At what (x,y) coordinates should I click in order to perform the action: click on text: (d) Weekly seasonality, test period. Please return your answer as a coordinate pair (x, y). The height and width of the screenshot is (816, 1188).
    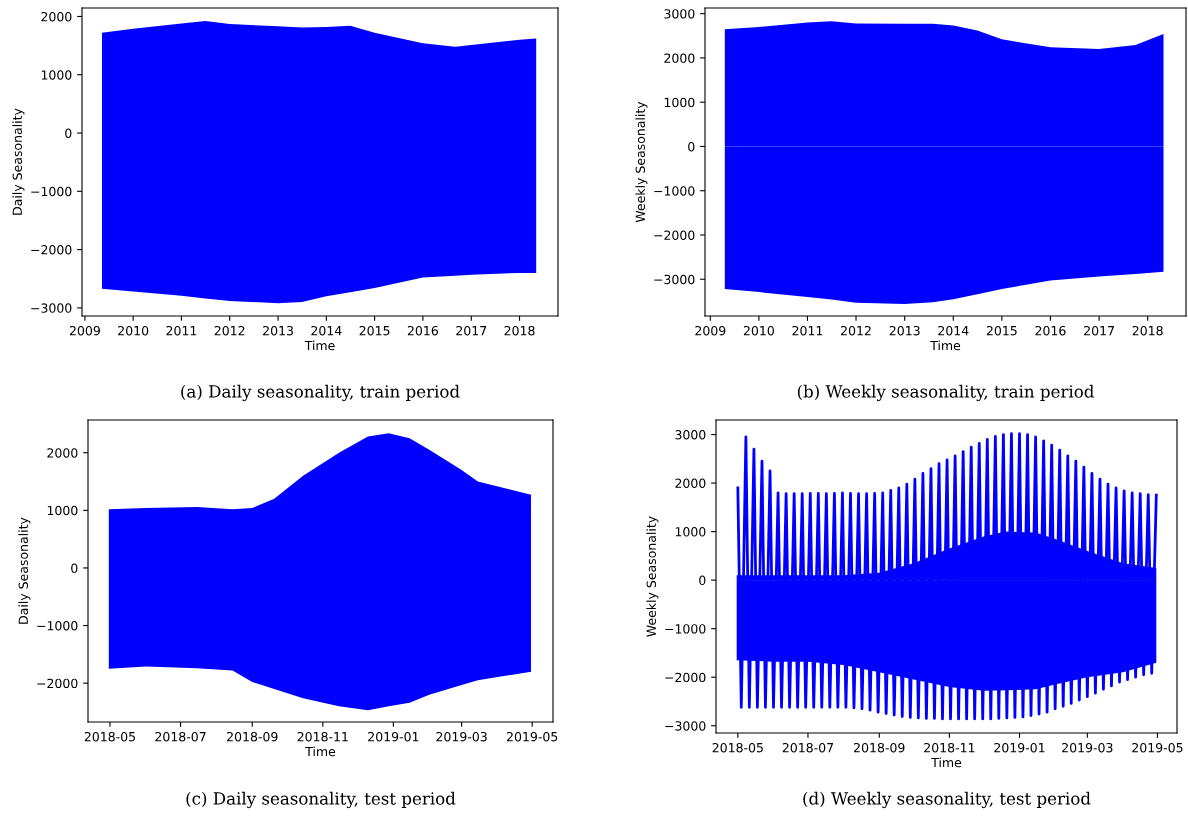
    Looking at the image, I should click on (947, 800).